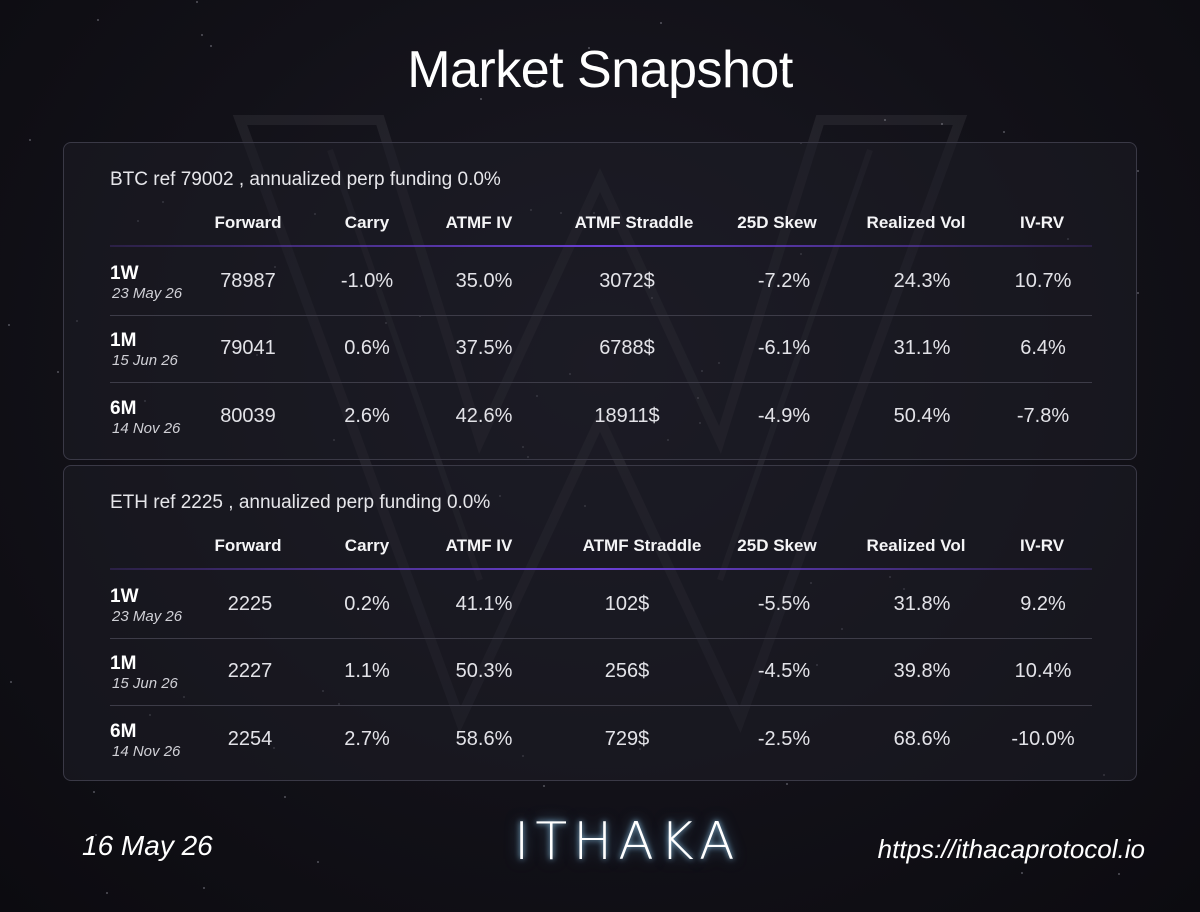  What do you see at coordinates (784, 416) in the screenshot?
I see `skew-value: -4.9%` at bounding box center [784, 416].